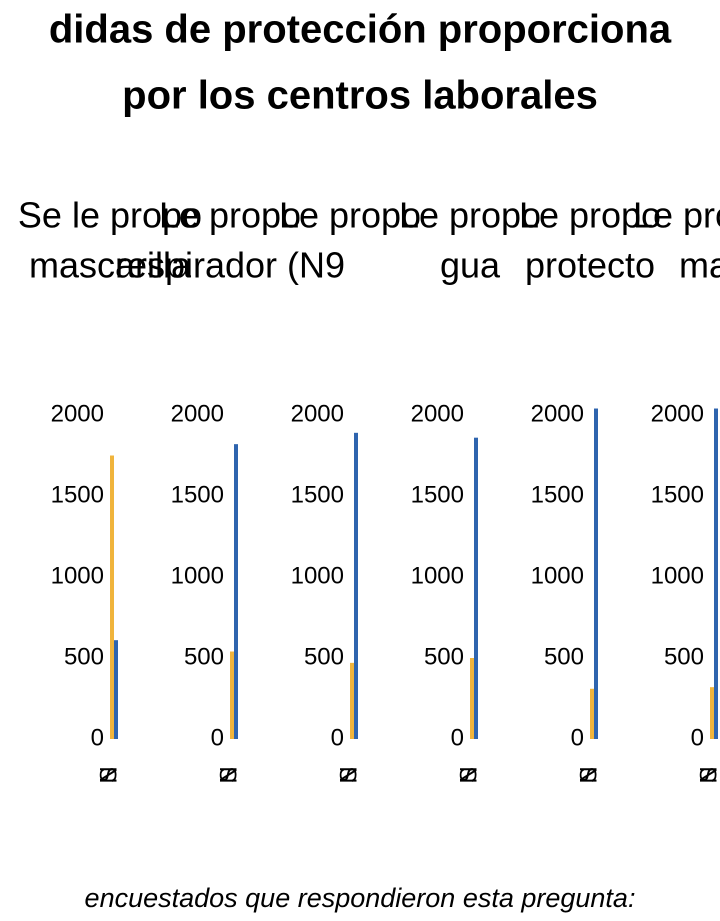  Describe the element at coordinates (676, 215) in the screenshot. I see `panel-title: Le propor` at that location.